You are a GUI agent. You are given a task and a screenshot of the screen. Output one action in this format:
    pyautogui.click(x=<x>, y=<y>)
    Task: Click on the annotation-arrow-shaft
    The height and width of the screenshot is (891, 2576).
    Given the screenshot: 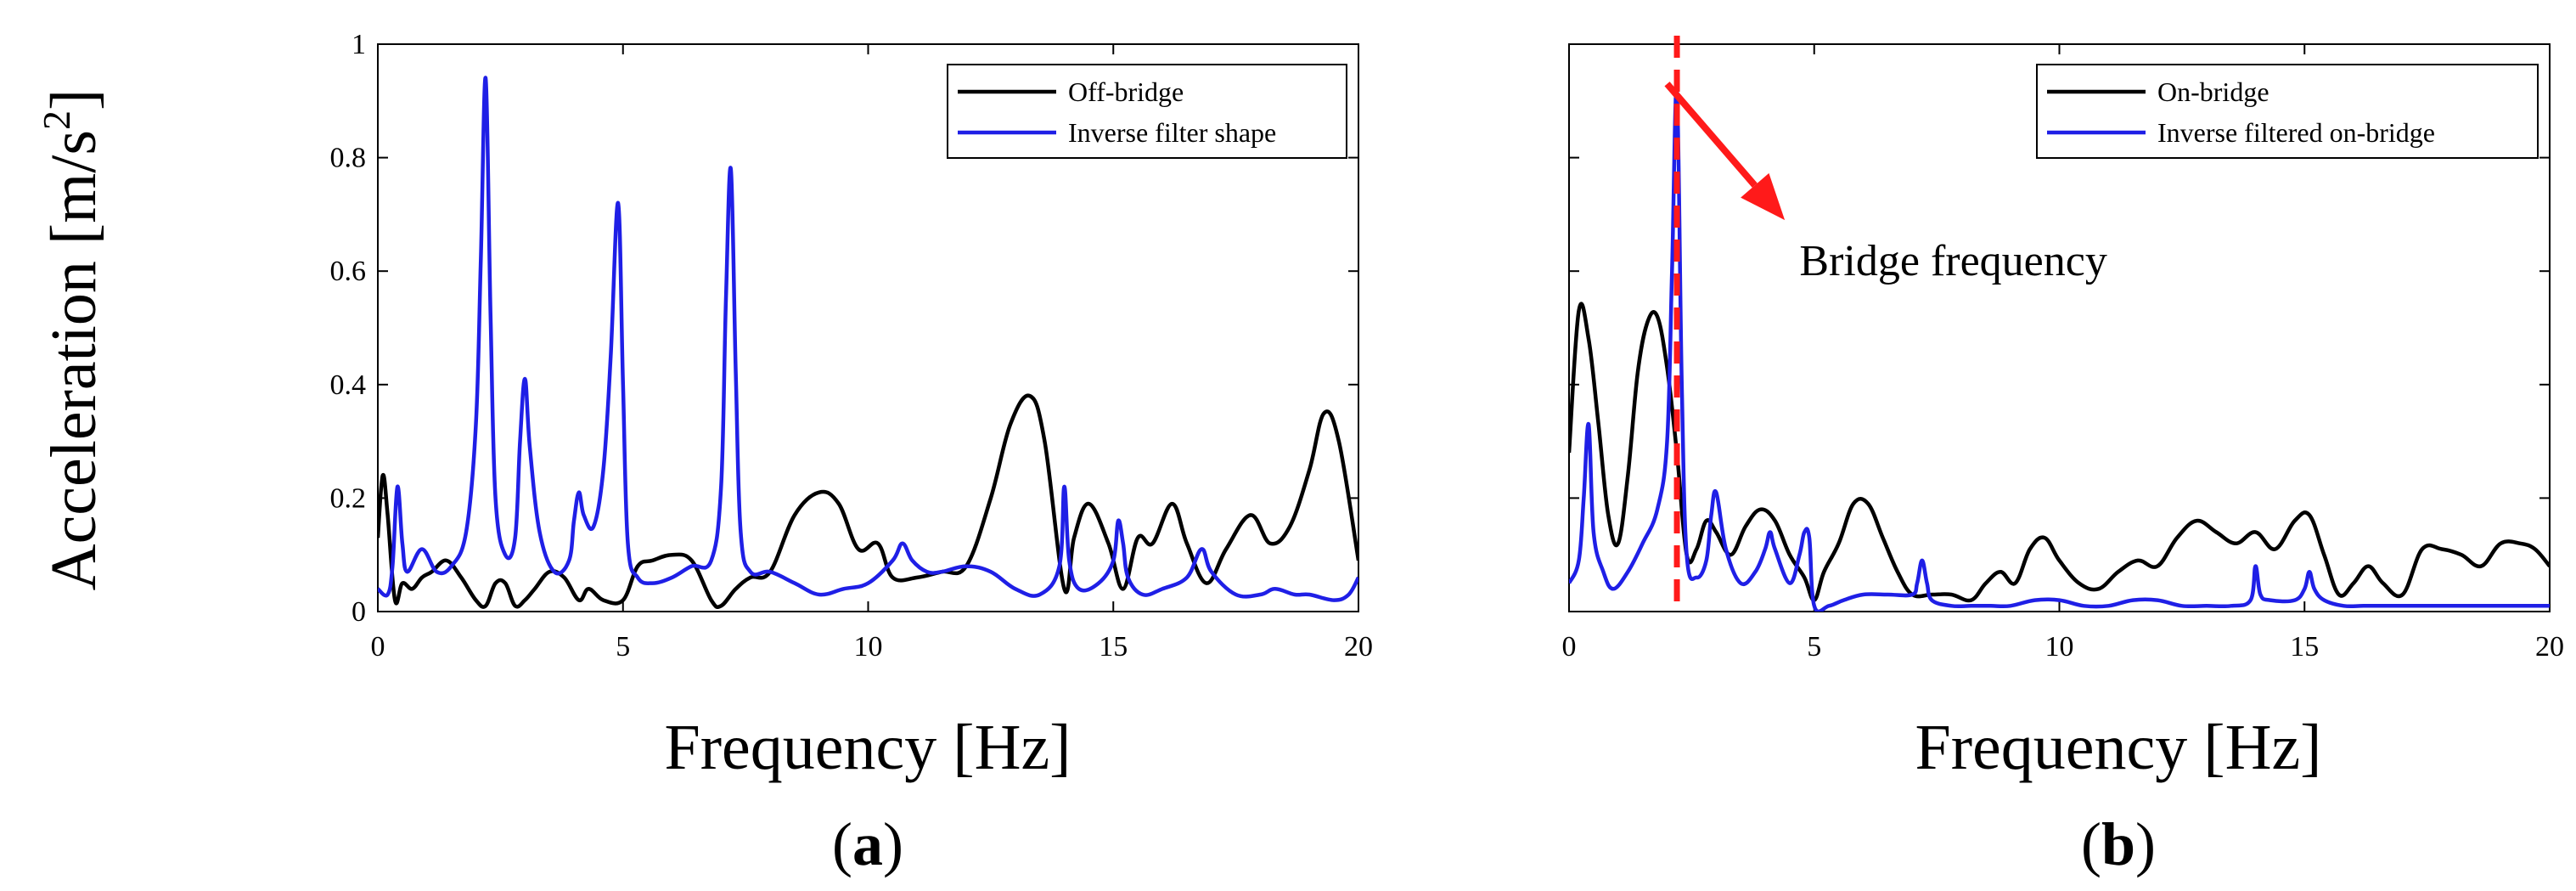 What is the action you would take?
    pyautogui.click(x=1711, y=135)
    